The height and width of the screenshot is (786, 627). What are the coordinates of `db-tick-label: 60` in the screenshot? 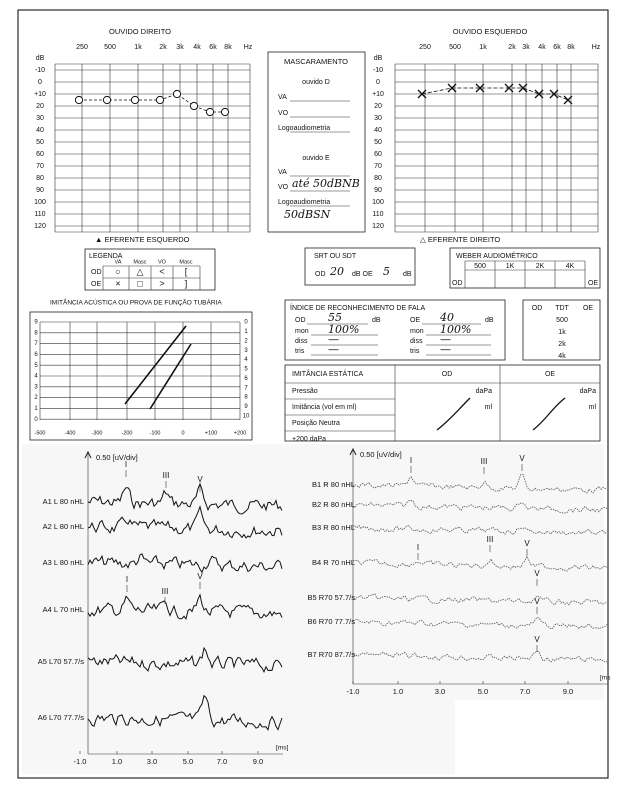 It's located at (378, 154).